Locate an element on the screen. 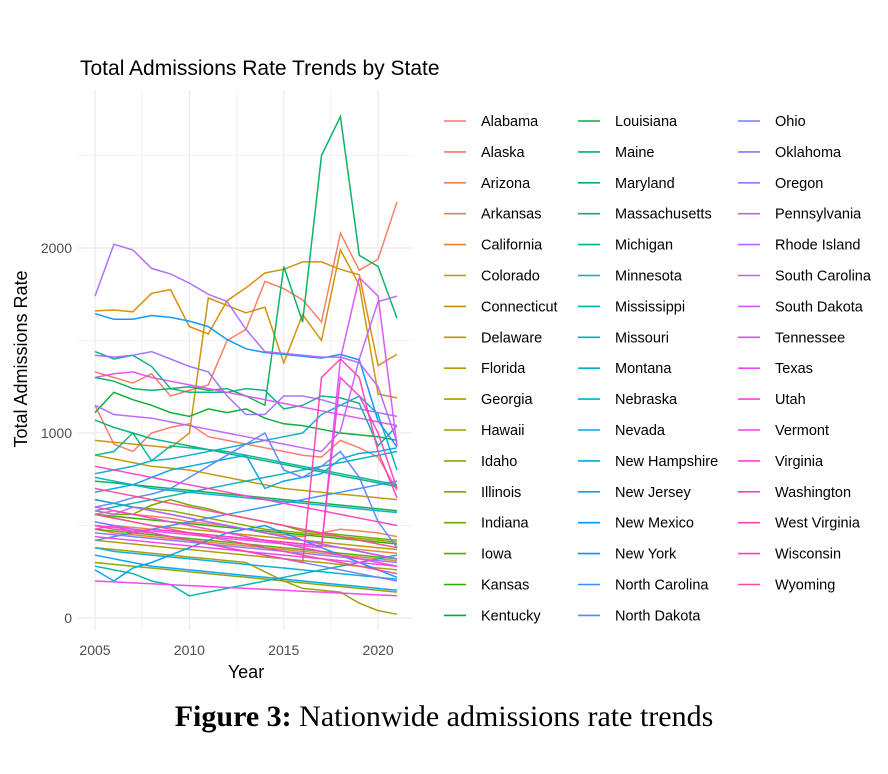 The height and width of the screenshot is (774, 888). x-tick-label: 2005 is located at coordinates (94, 650).